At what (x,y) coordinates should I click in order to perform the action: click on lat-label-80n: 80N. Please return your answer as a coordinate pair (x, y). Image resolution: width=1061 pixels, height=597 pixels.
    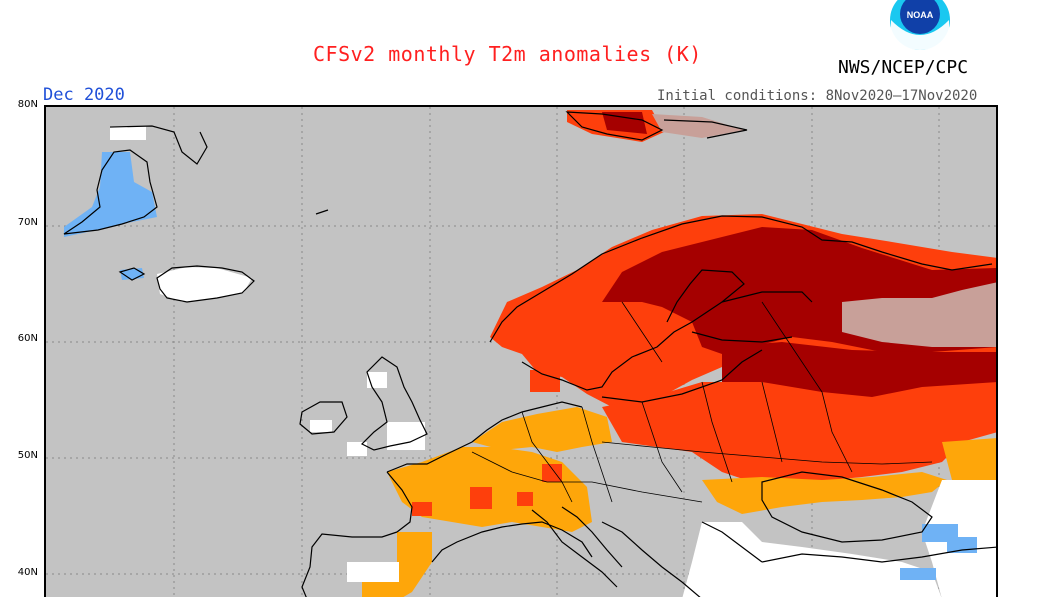
    Looking at the image, I should click on (27, 104).